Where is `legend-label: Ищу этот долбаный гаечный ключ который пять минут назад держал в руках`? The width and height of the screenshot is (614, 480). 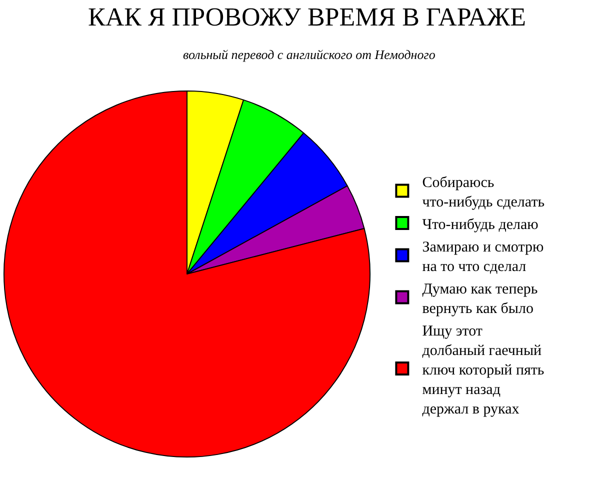
legend-label: Ищу этот долбаный гаечный ключ который пять минут назад держал в руках is located at coordinates (483, 370).